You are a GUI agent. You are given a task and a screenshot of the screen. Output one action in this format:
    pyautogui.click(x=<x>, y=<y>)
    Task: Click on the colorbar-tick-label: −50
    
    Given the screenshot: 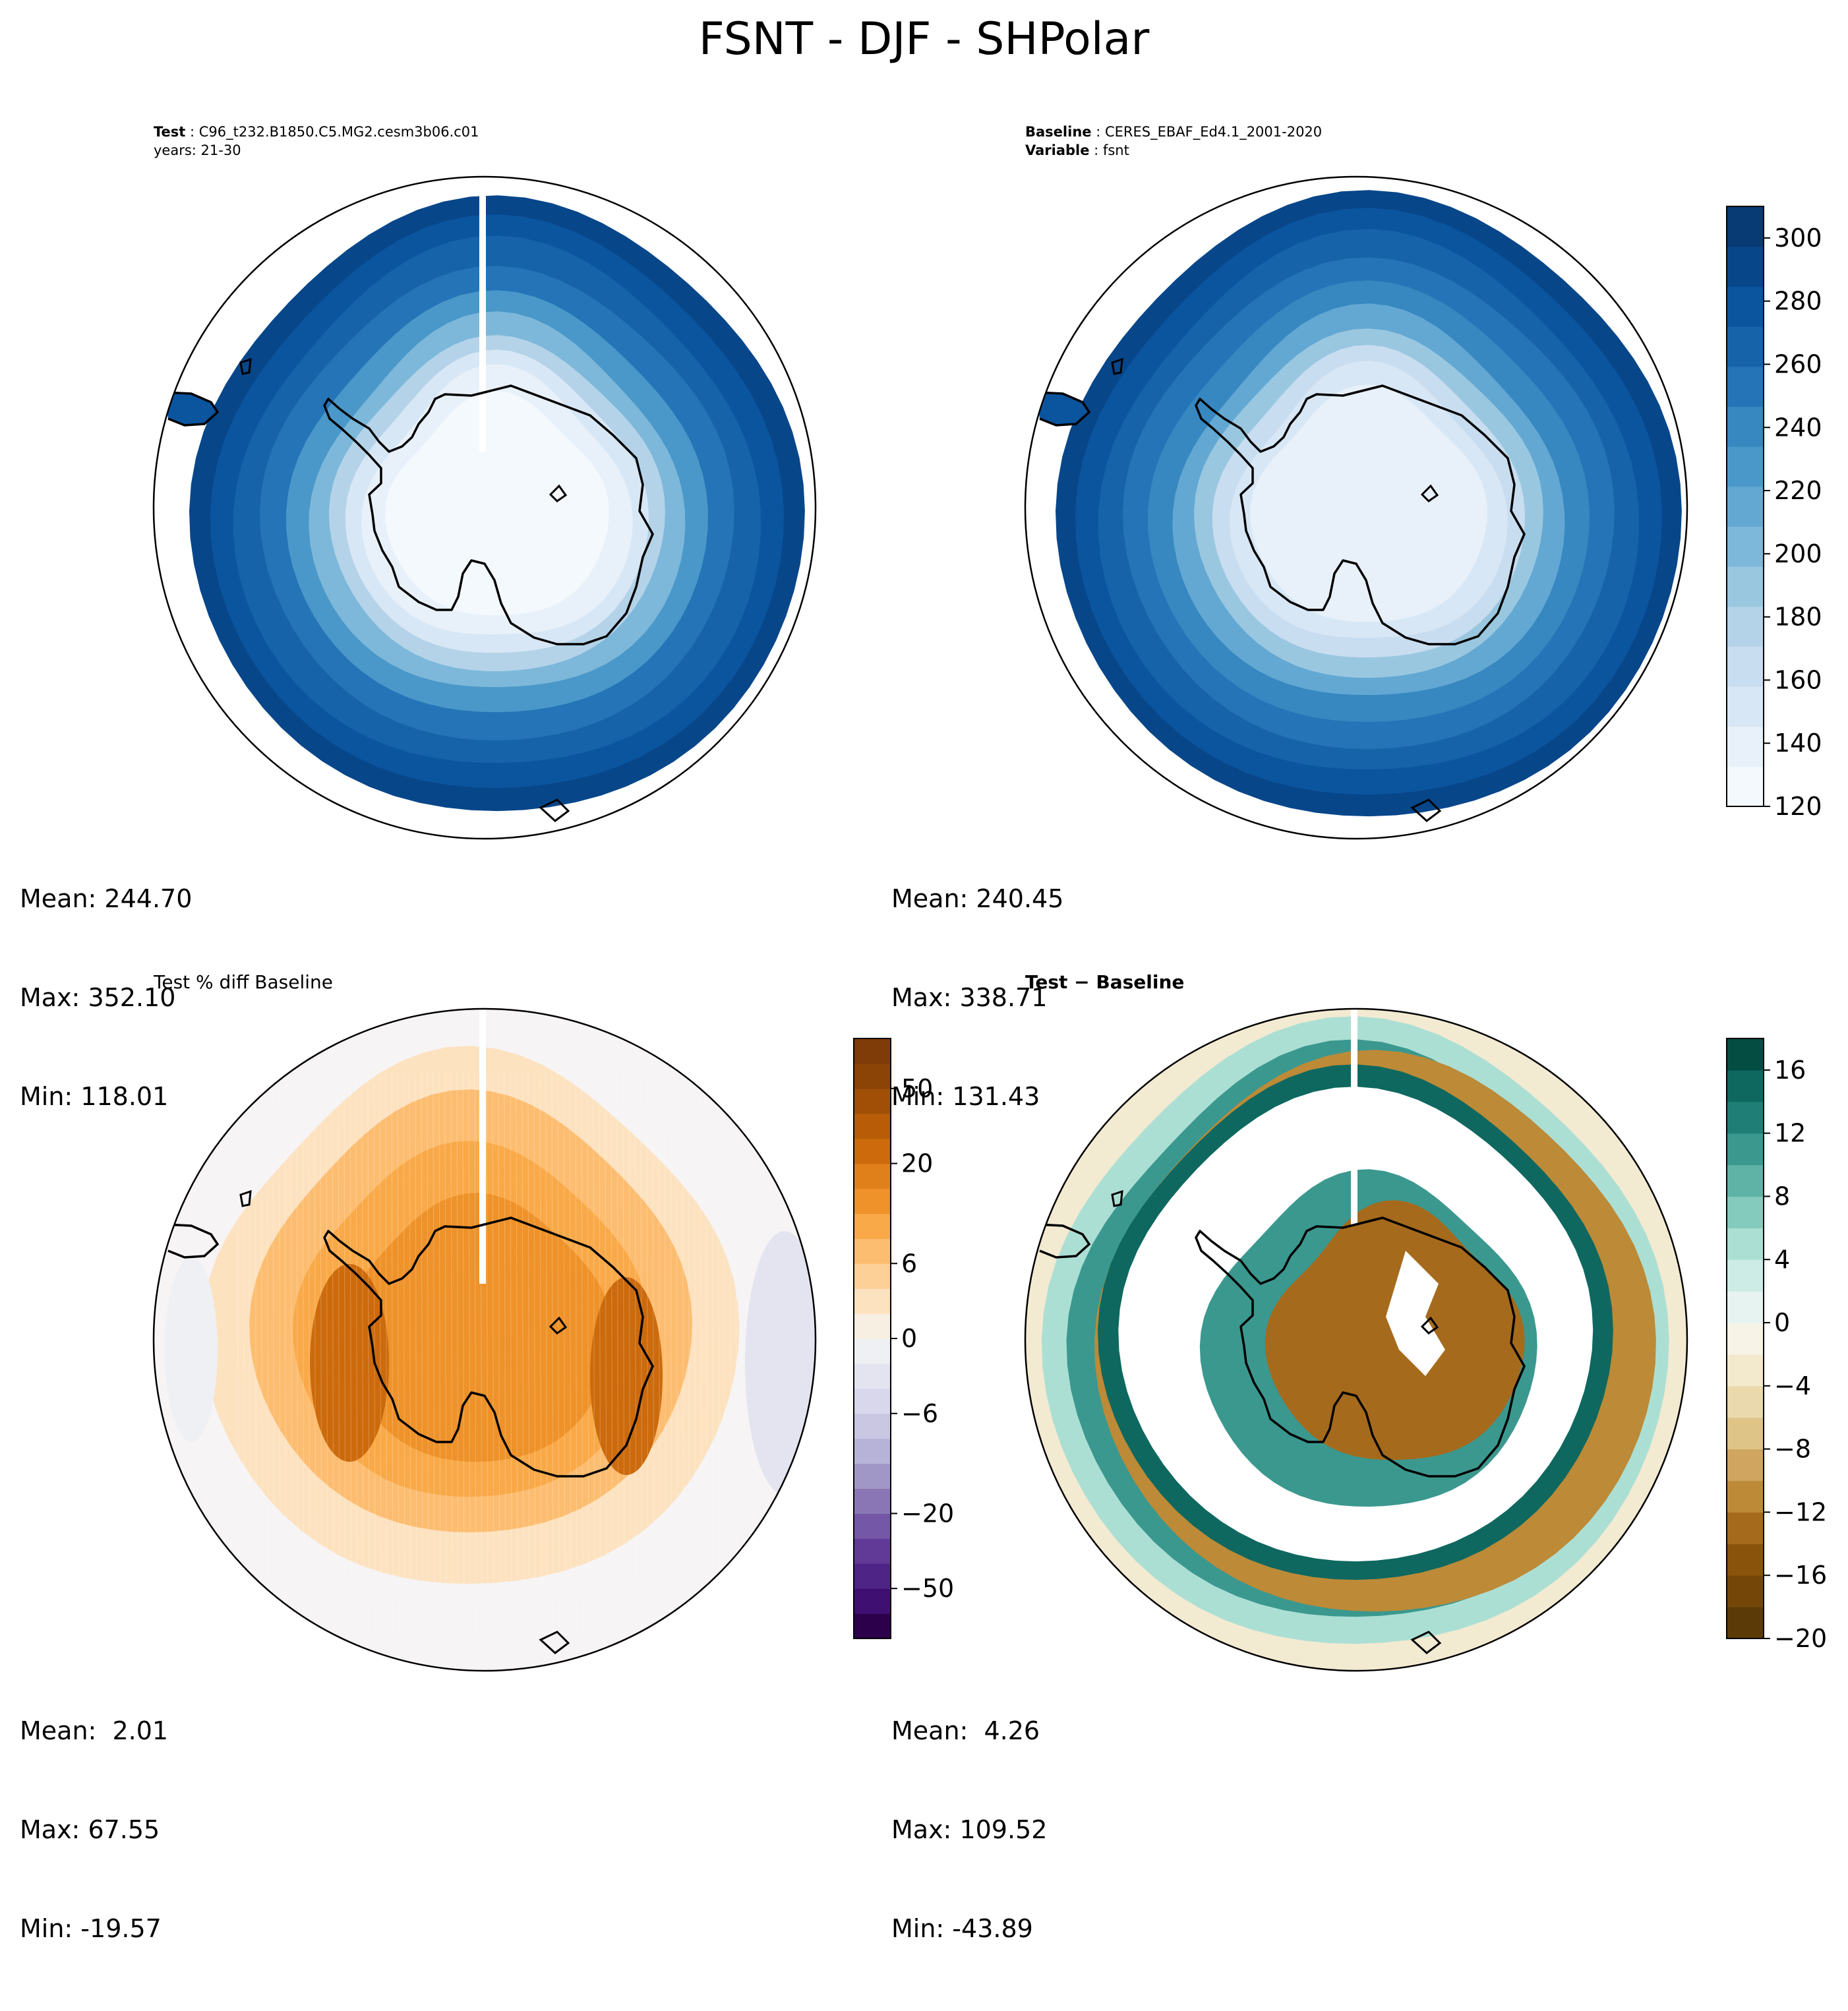 What is the action you would take?
    pyautogui.click(x=927, y=1588)
    